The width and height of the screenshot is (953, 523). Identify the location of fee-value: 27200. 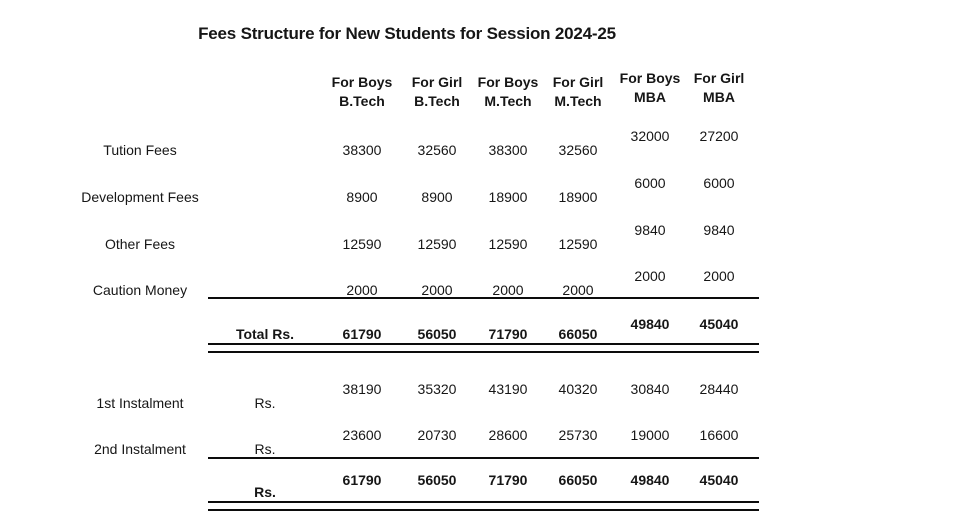
(719, 136).